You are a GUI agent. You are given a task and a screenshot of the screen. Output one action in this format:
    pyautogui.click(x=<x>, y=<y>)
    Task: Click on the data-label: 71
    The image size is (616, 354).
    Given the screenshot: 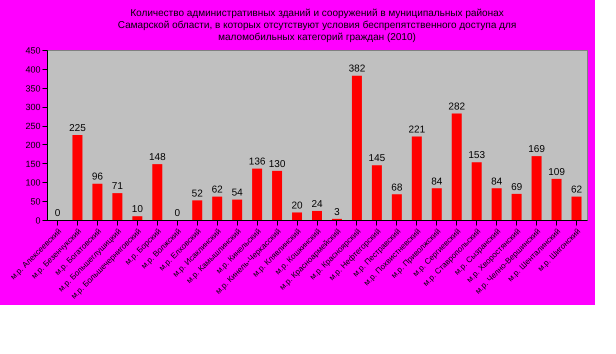 What is the action you would take?
    pyautogui.click(x=118, y=186)
    